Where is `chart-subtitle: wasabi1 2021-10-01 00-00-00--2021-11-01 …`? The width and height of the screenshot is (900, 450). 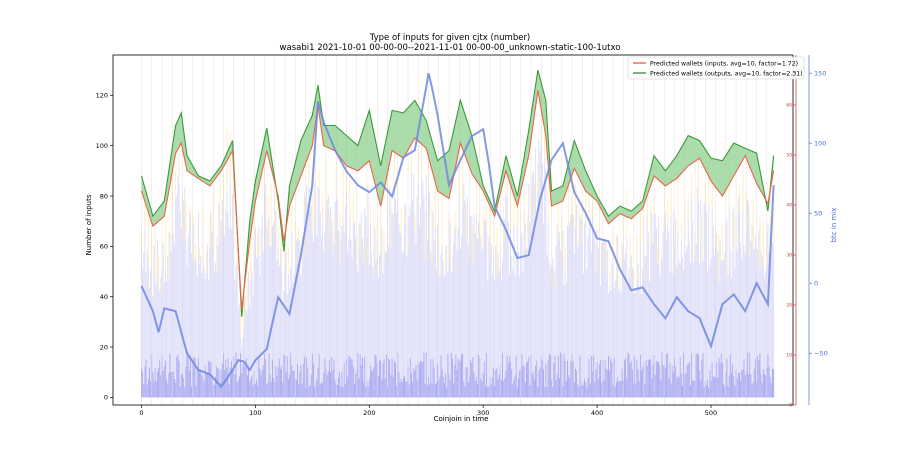 chart-subtitle: wasabi1 2021-10-01 00-00-00--2021-11-01 … is located at coordinates (450, 48).